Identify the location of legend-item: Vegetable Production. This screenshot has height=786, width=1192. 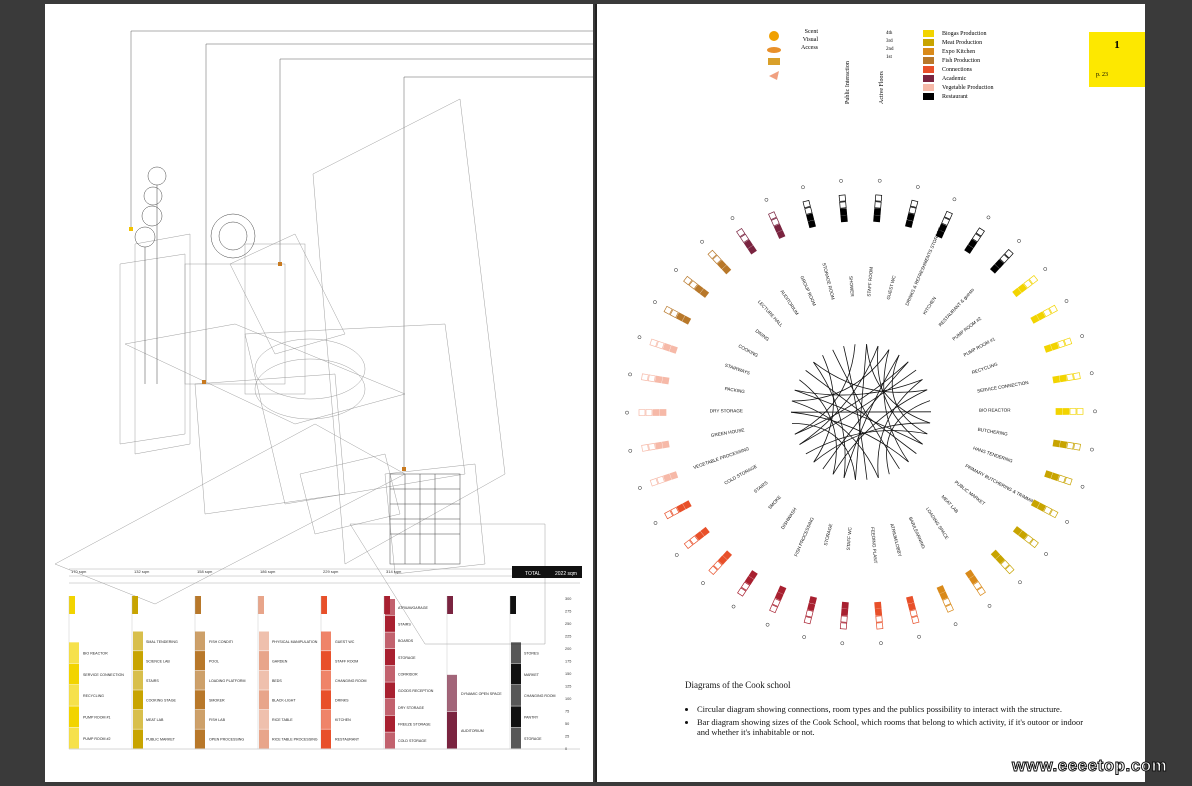
(958, 87).